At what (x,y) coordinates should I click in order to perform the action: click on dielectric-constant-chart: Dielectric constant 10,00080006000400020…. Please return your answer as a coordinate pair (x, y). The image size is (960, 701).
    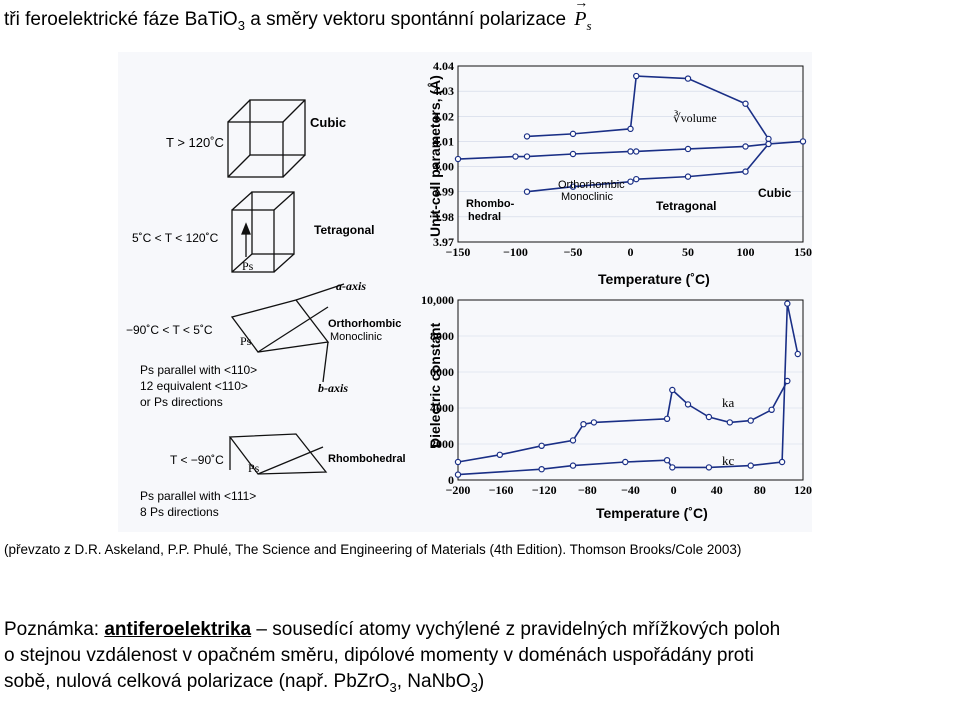
    Looking at the image, I should click on (616, 407).